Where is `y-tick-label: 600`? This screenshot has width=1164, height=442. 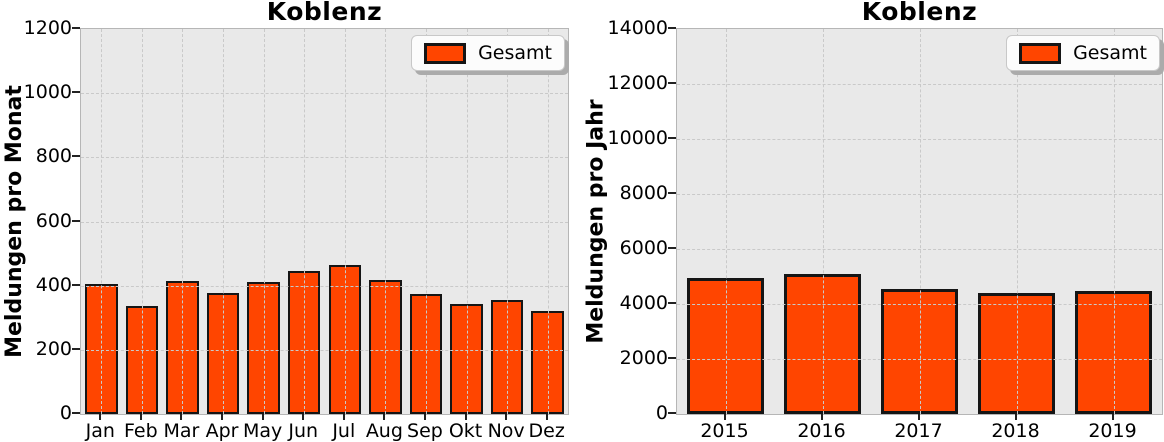
y-tick-label: 600 is located at coordinates (53, 220).